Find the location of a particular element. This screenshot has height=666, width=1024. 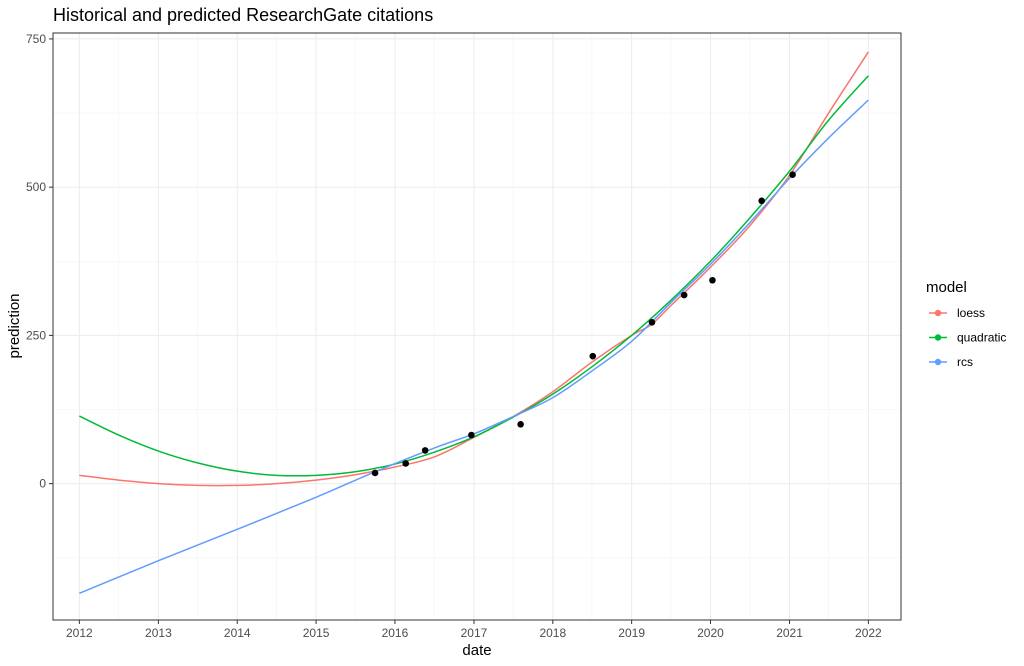

x-tick-label: 2015 is located at coordinates (316, 633).